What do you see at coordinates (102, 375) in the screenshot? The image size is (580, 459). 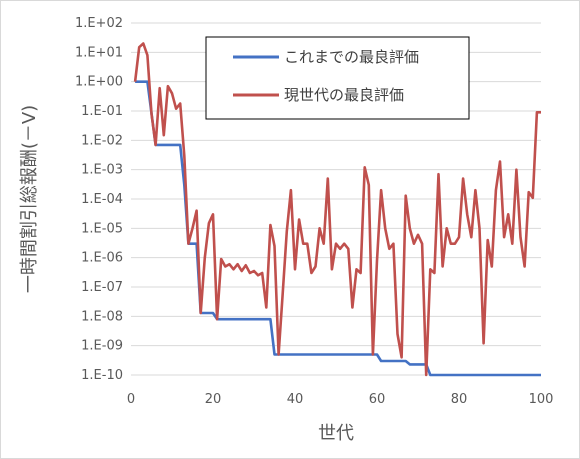 I see `y-tick-label: 1.E-10` at bounding box center [102, 375].